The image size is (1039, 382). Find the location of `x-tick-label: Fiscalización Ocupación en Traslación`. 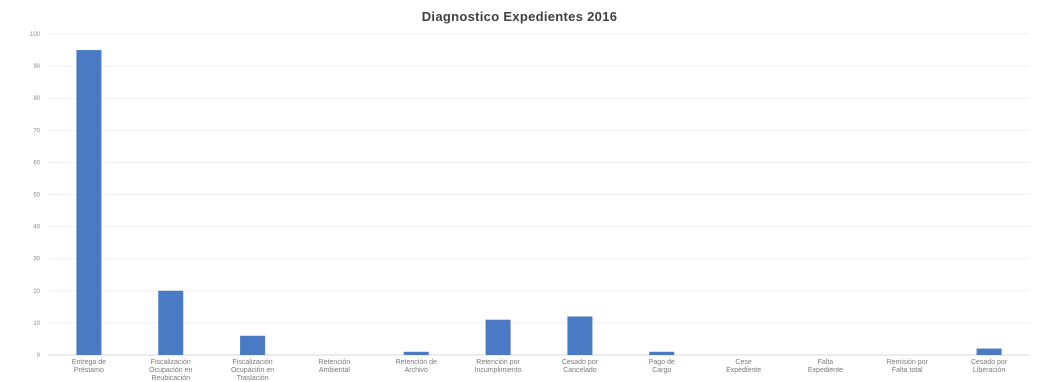

x-tick-label: Fiscalización Ocupación en Traslación is located at coordinates (252, 370).